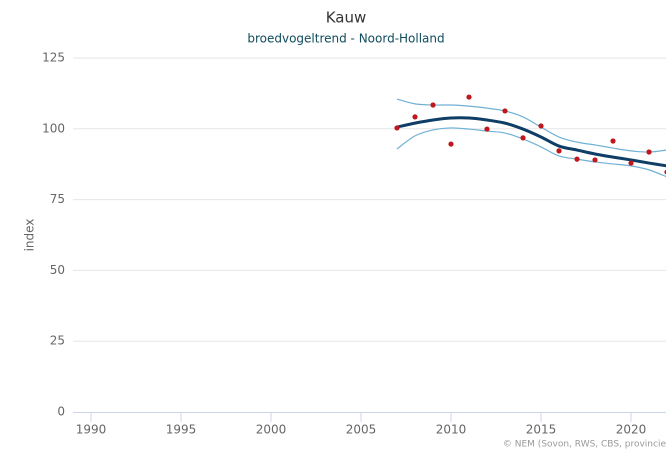  Describe the element at coordinates (541, 430) in the screenshot. I see `x-tick-label: 2015` at that location.